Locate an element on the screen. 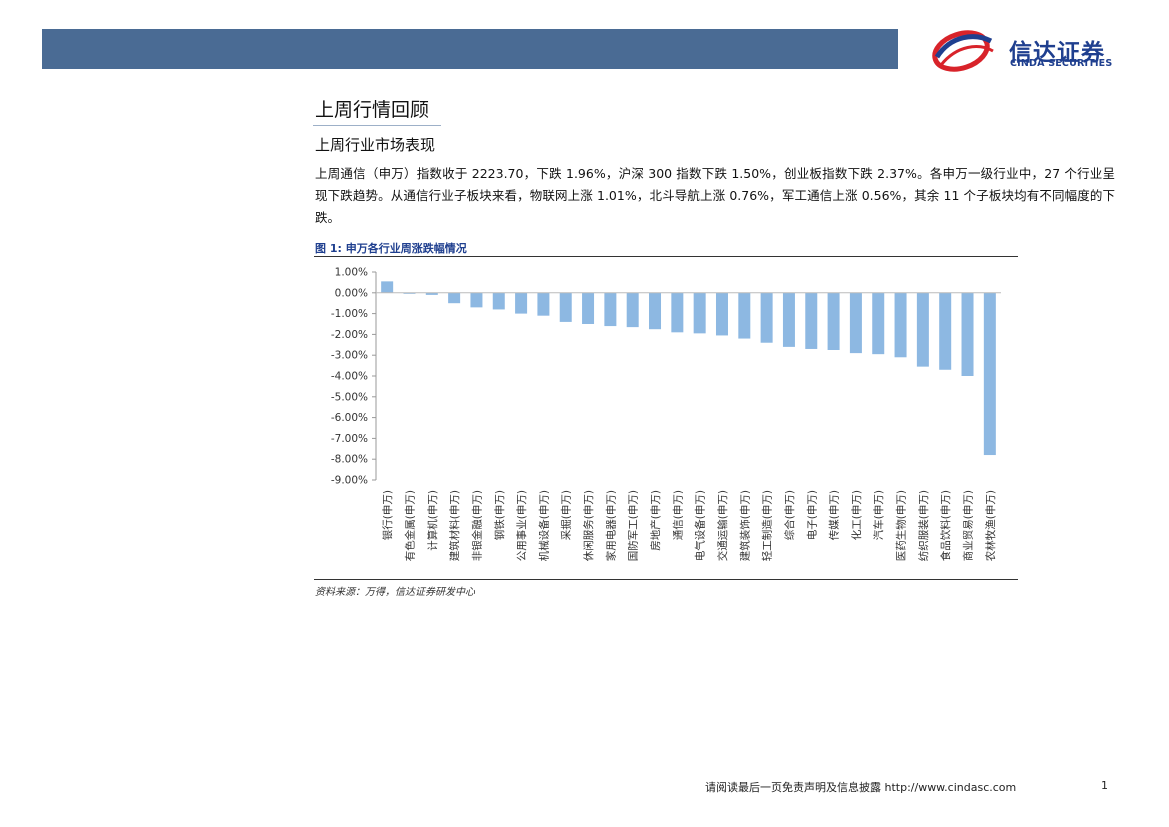 This screenshot has height=827, width=1169. x-tick-label: 计算机(申万) is located at coordinates (432, 520).